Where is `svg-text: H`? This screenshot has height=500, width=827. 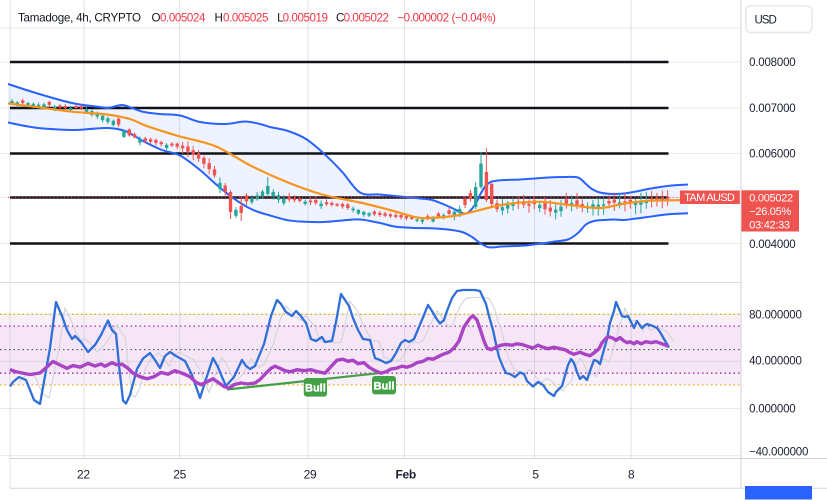 svg-text: H is located at coordinates (219, 18).